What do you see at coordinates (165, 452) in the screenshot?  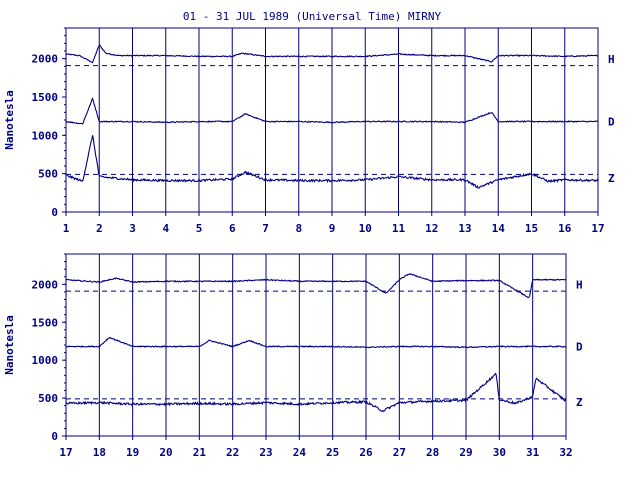 I see `x-tick-label: 20` at bounding box center [165, 452].